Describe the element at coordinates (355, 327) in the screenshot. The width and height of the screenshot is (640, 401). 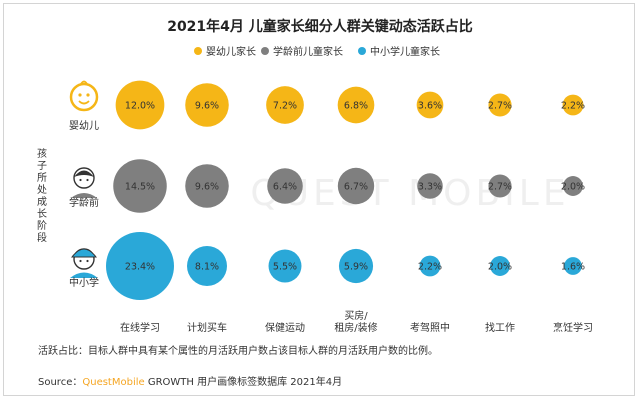
I see `category-label: 租房/装修` at that location.